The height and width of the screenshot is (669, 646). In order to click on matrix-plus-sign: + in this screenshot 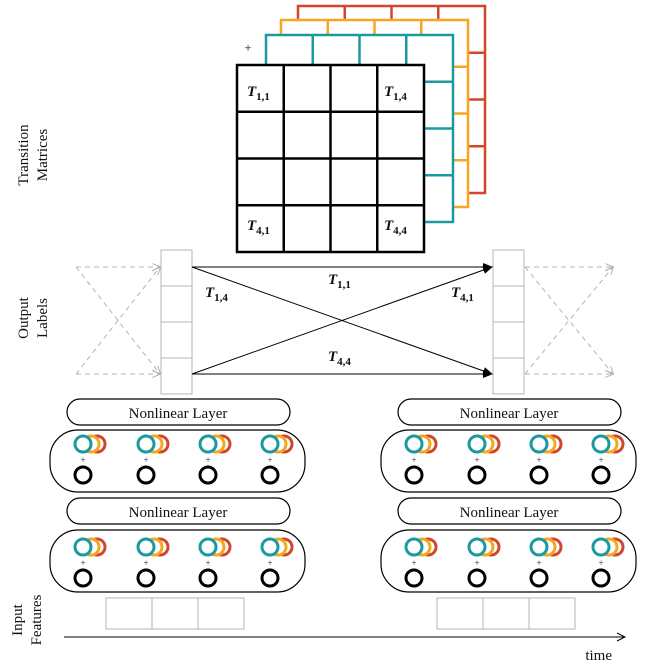, I will do `click(247, 47)`.